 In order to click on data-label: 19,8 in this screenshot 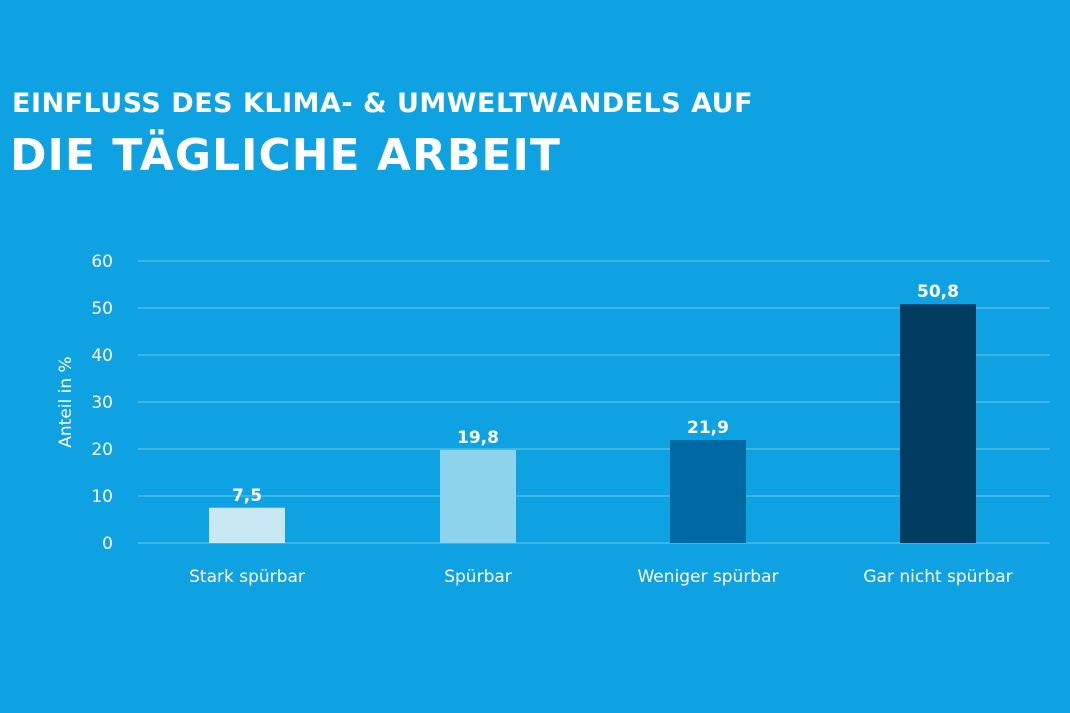, I will do `click(478, 438)`.